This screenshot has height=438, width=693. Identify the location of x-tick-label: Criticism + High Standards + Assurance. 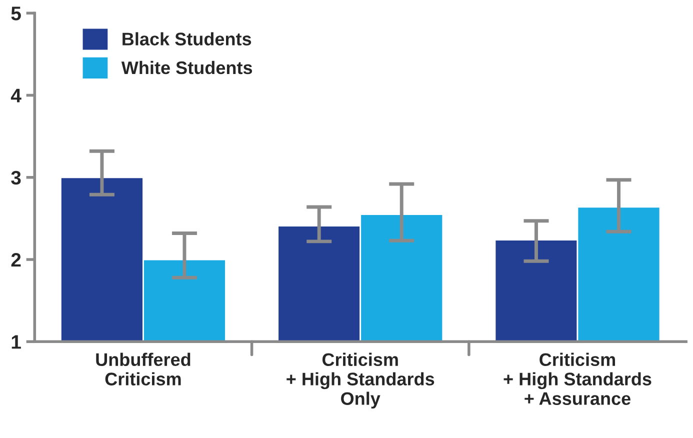
(578, 378).